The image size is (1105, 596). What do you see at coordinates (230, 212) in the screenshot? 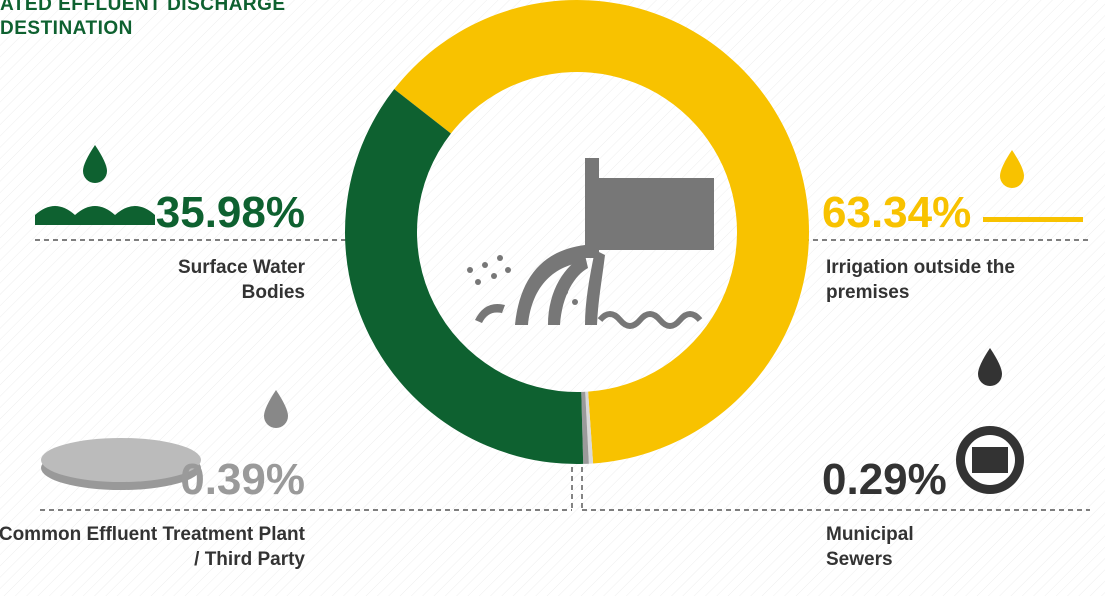
I see `value-label: 35.98%` at bounding box center [230, 212].